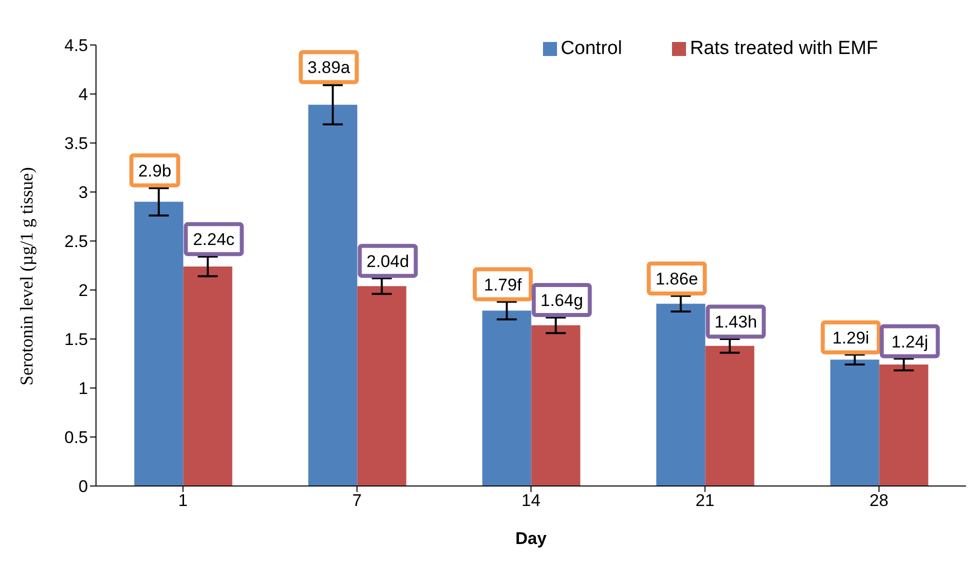  What do you see at coordinates (736, 322) in the screenshot?
I see `data-label: 1.43h` at bounding box center [736, 322].